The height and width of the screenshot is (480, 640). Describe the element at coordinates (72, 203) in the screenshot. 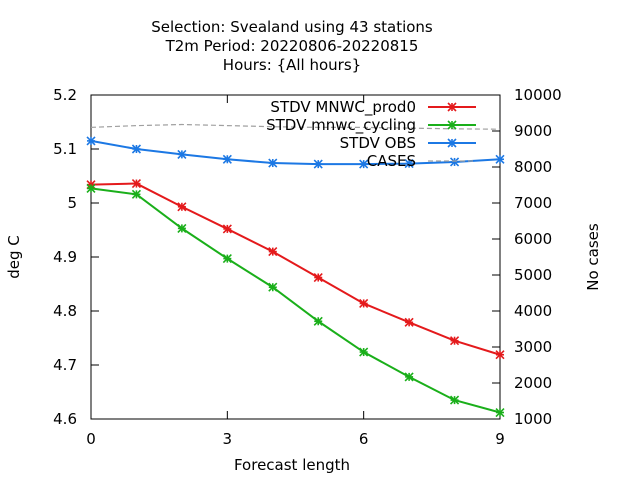

I see `y-tick-label: 5` at that location.